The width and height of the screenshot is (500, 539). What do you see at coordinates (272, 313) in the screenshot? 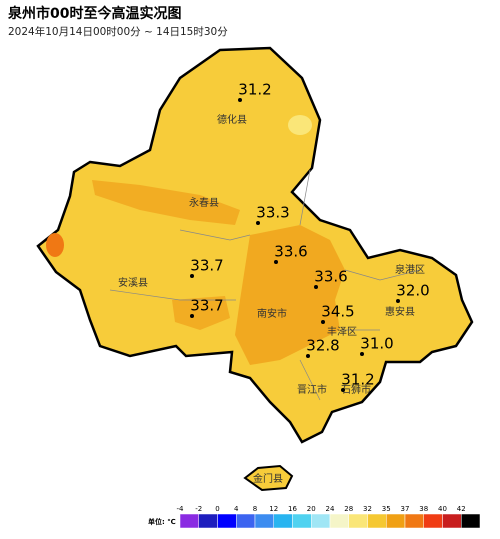
I see `place-label: 南安市` at bounding box center [272, 313].